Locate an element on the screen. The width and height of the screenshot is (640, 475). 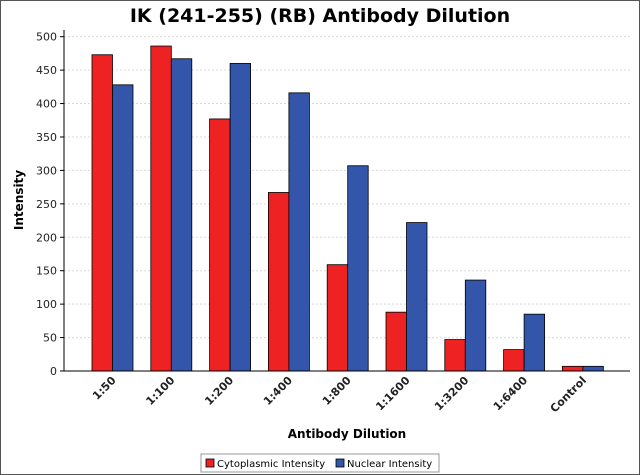
x-tick-label: Control is located at coordinates (568, 394).